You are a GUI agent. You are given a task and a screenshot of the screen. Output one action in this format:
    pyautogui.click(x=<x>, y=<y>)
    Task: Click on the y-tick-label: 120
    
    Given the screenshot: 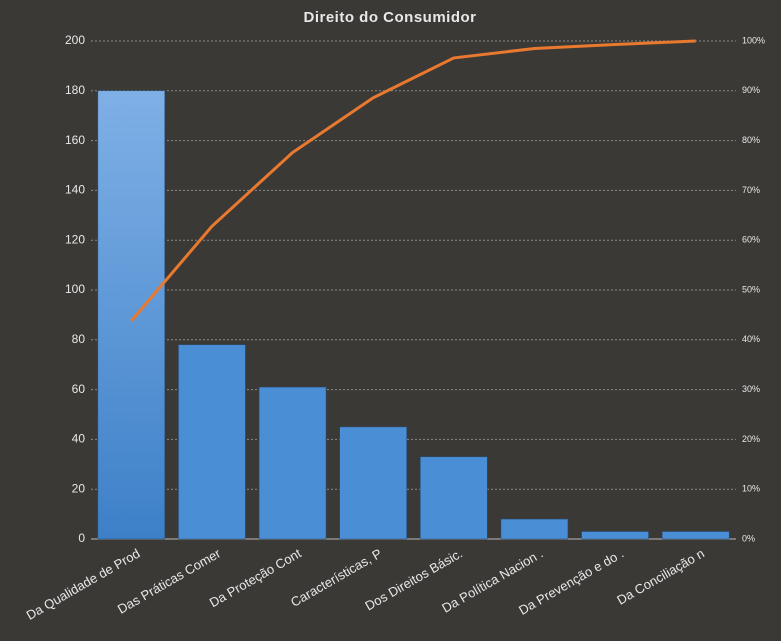 What is the action you would take?
    pyautogui.click(x=75, y=239)
    